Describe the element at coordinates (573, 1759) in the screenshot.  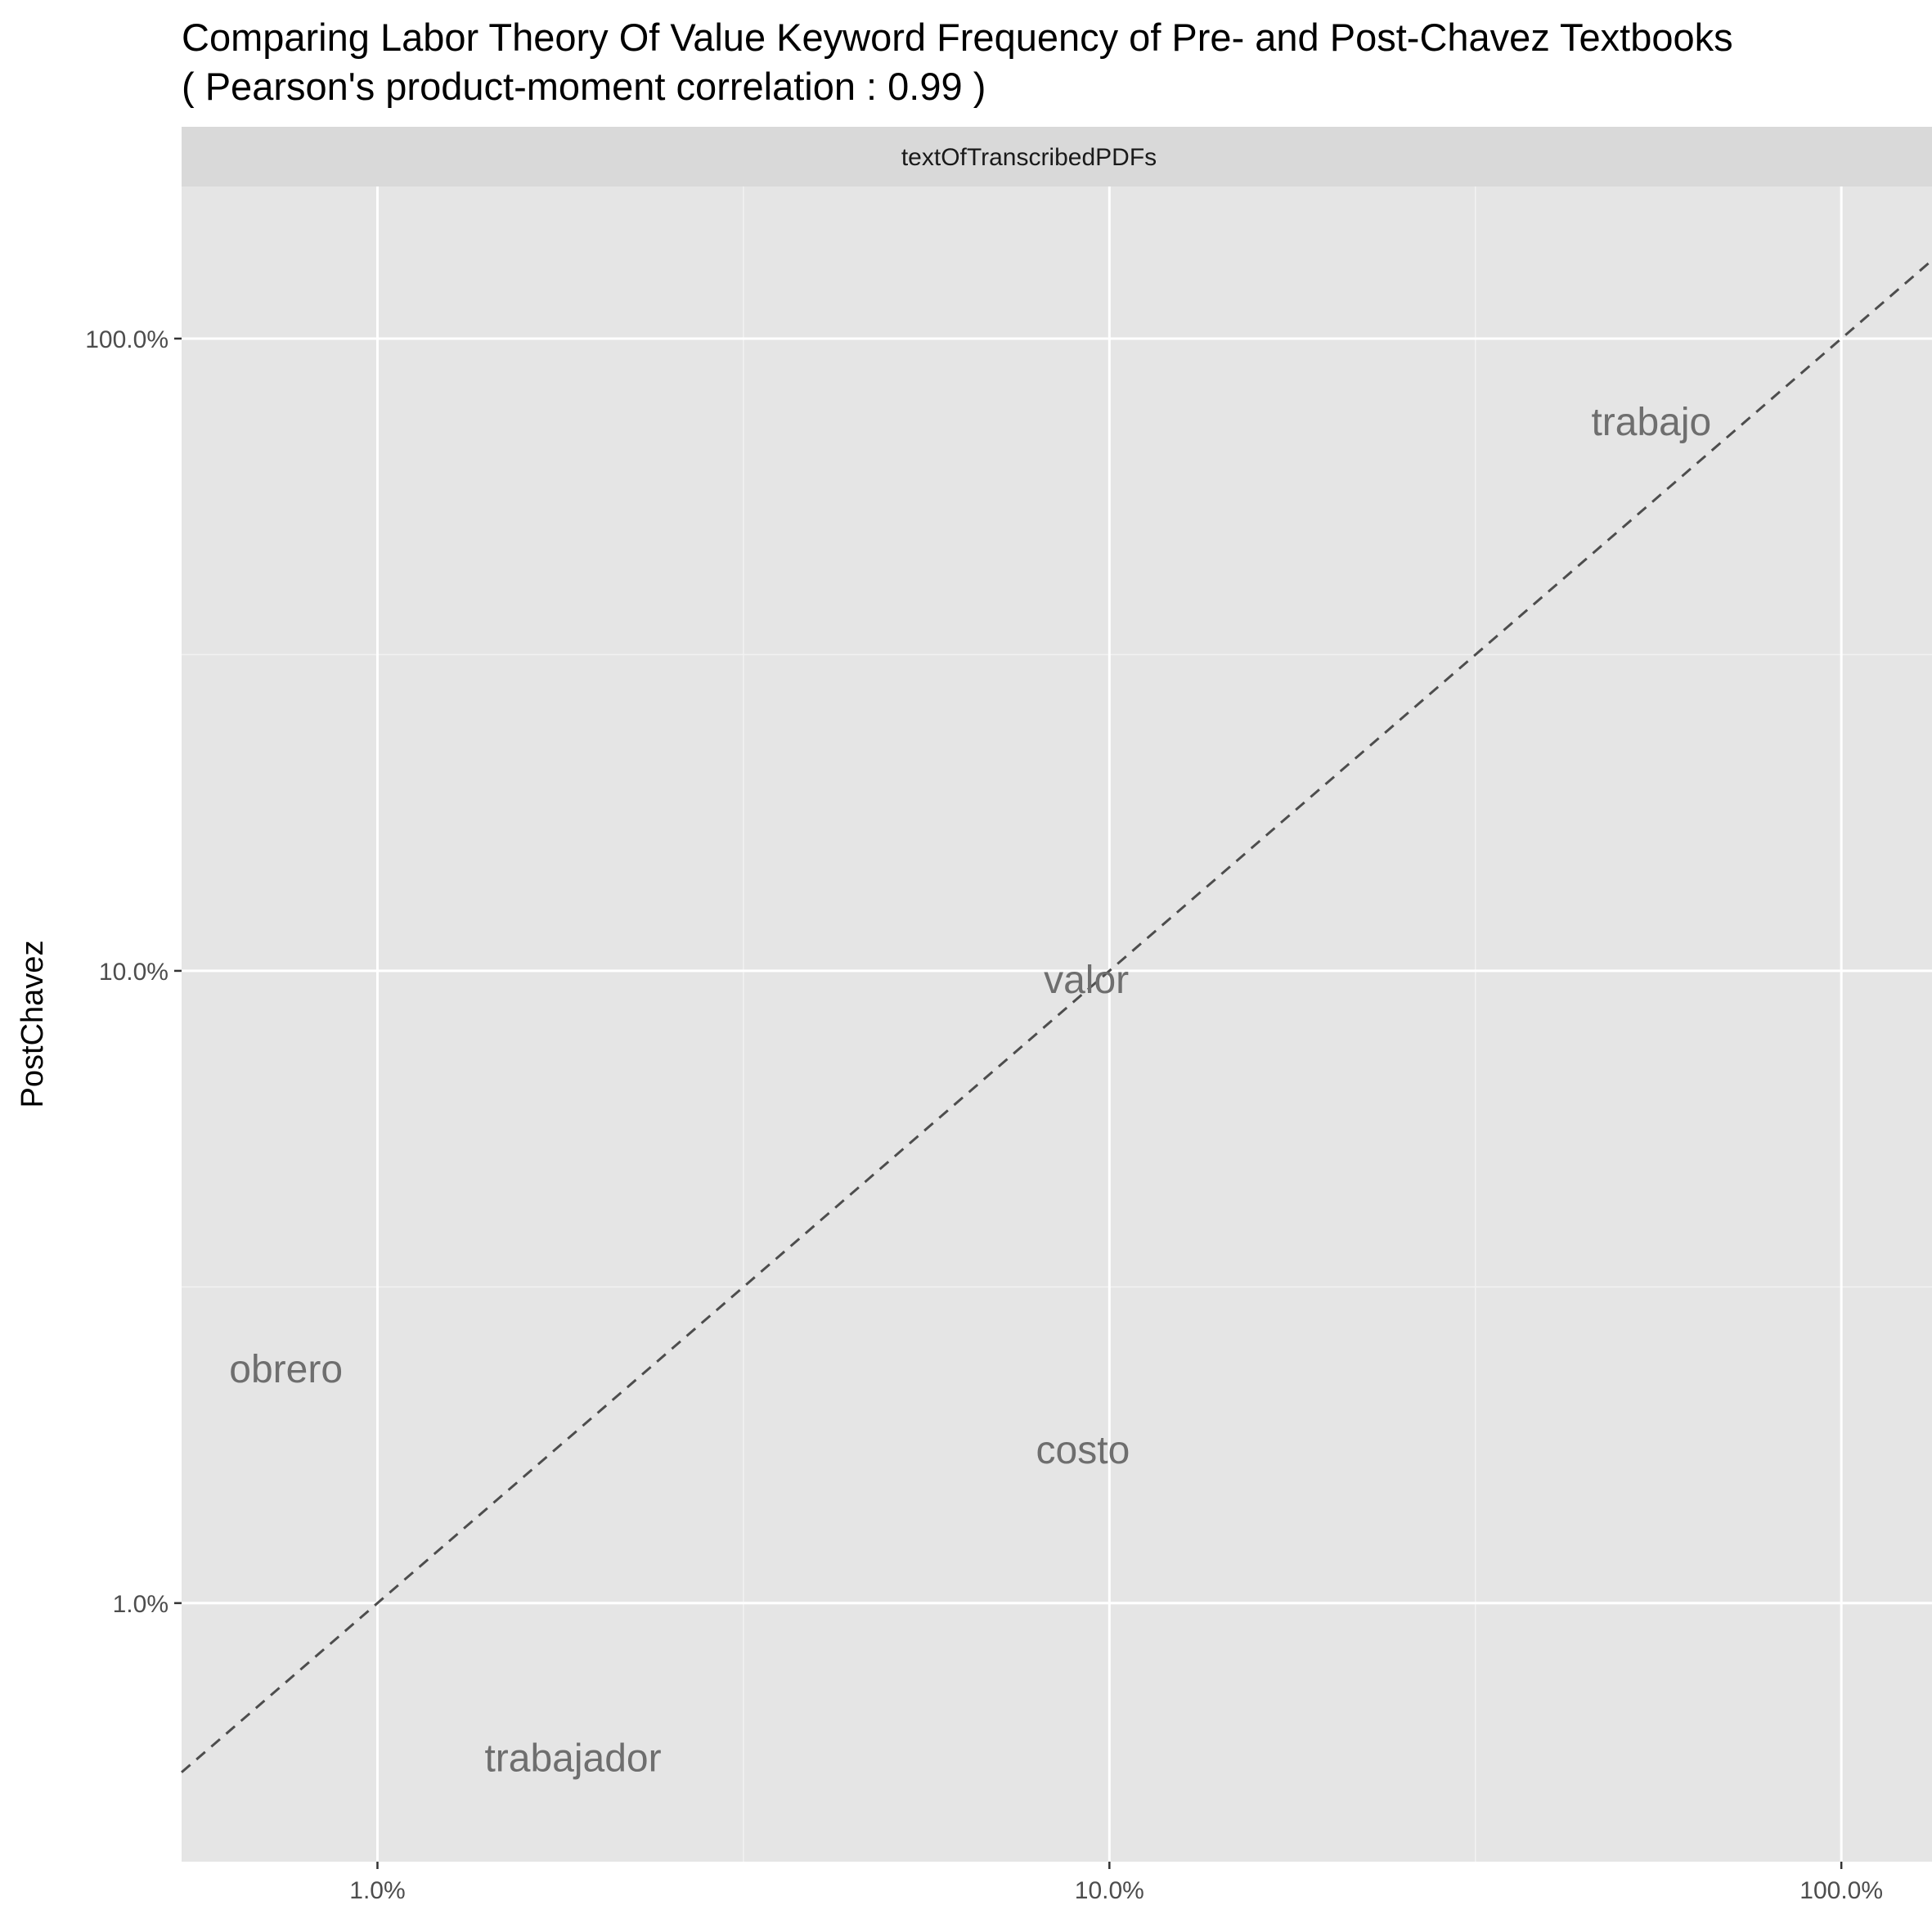
I see `point-label-trabajador: trabajador` at that location.